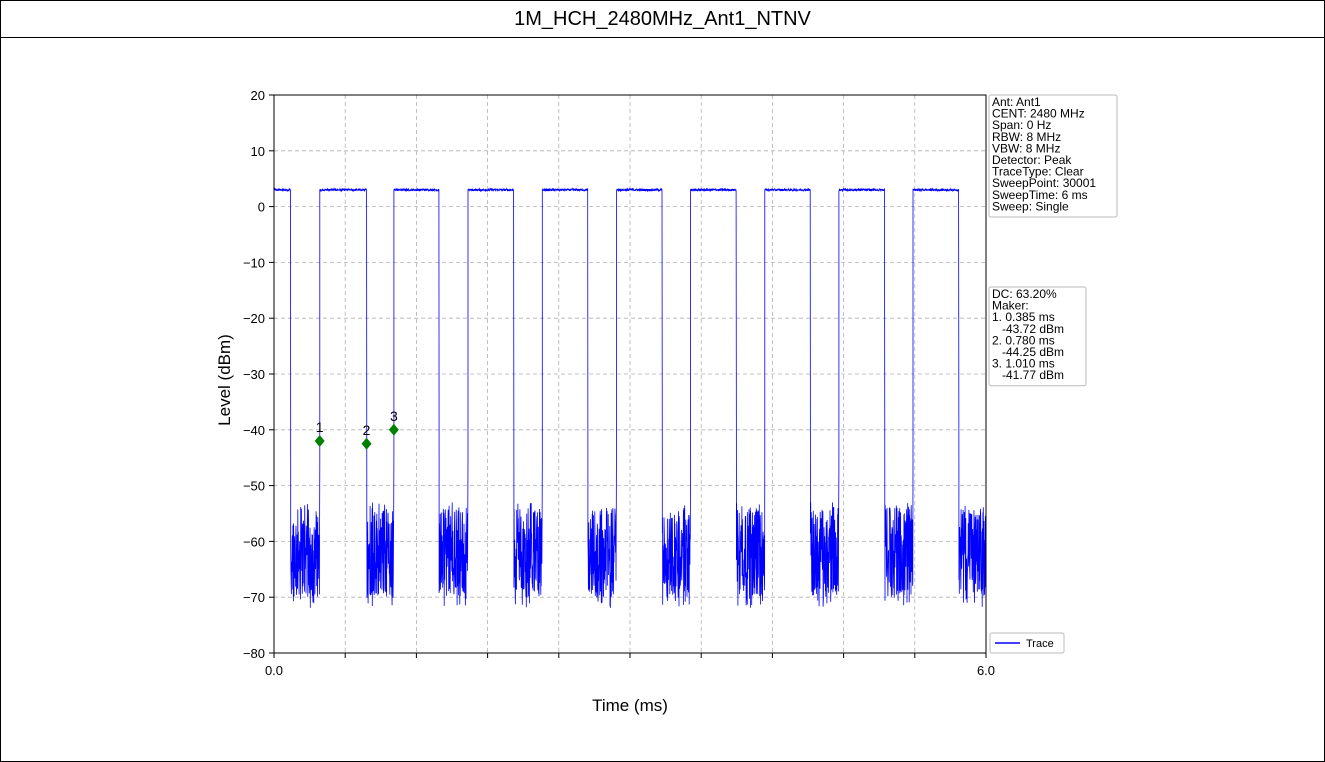 This screenshot has width=1325, height=762. Describe the element at coordinates (1038, 114) in the screenshot. I see `info-box-line: CENT: 2480 MHz` at that location.